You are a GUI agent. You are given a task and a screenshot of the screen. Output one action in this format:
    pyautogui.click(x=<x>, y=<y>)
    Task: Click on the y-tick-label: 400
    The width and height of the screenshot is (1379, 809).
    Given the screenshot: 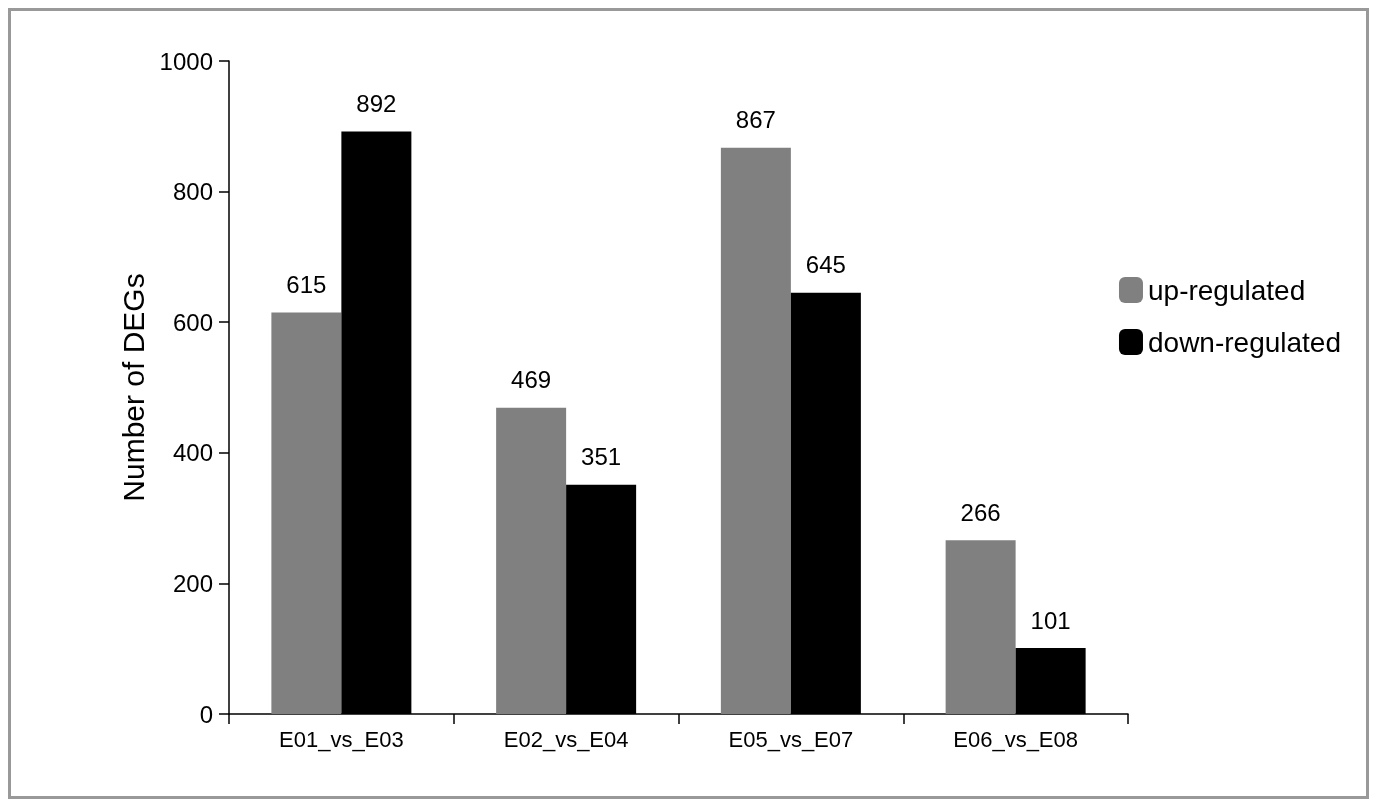 What is the action you would take?
    pyautogui.click(x=192, y=453)
    